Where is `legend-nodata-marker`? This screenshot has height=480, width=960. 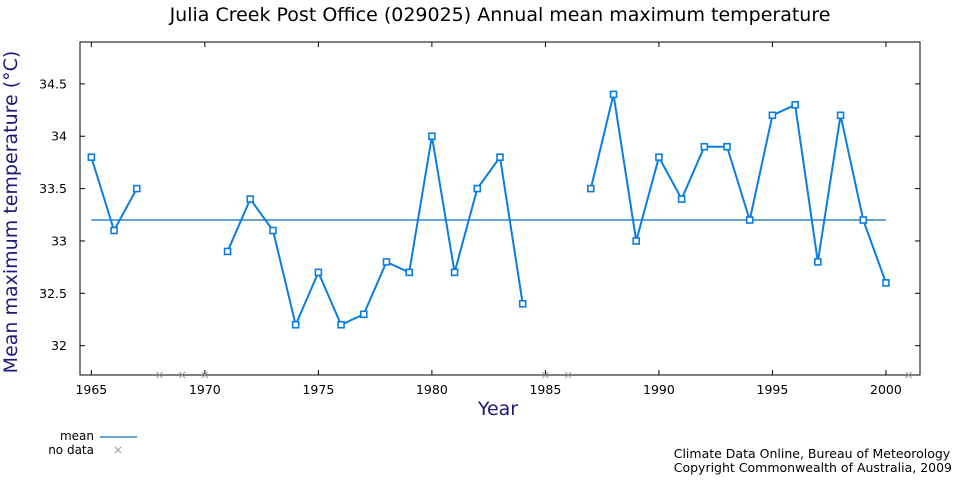
legend-nodata-marker is located at coordinates (118, 450).